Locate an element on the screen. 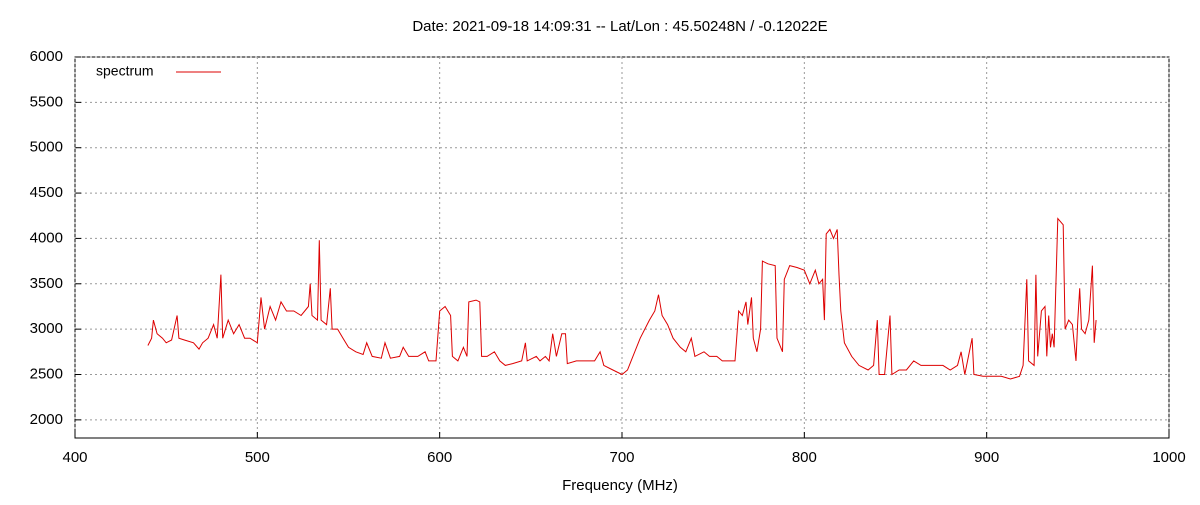 The height and width of the screenshot is (505, 1200). y-tick-label: 3000 is located at coordinates (46, 328).